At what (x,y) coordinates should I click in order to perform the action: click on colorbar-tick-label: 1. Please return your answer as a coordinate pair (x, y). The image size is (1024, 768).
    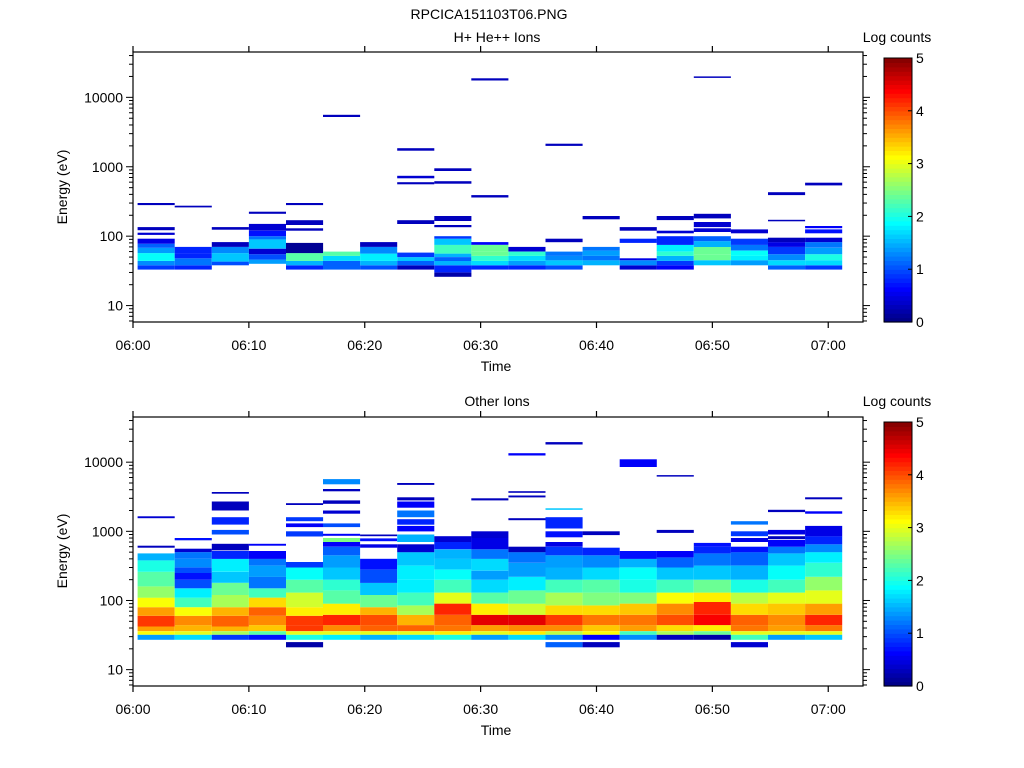
    Looking at the image, I should click on (920, 633).